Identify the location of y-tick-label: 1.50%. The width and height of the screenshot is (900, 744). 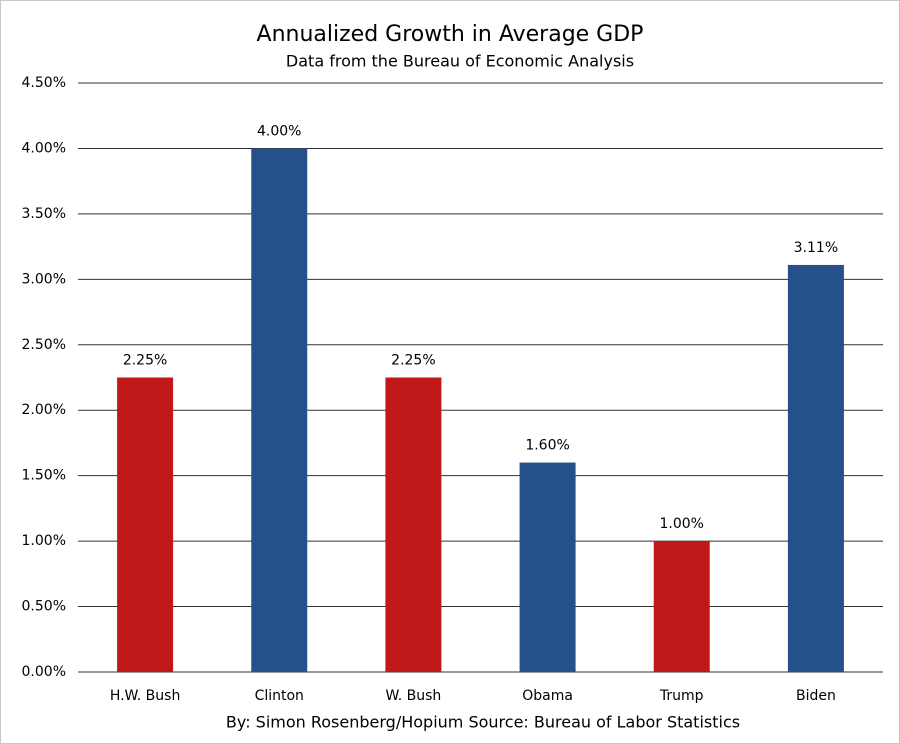
(44, 476).